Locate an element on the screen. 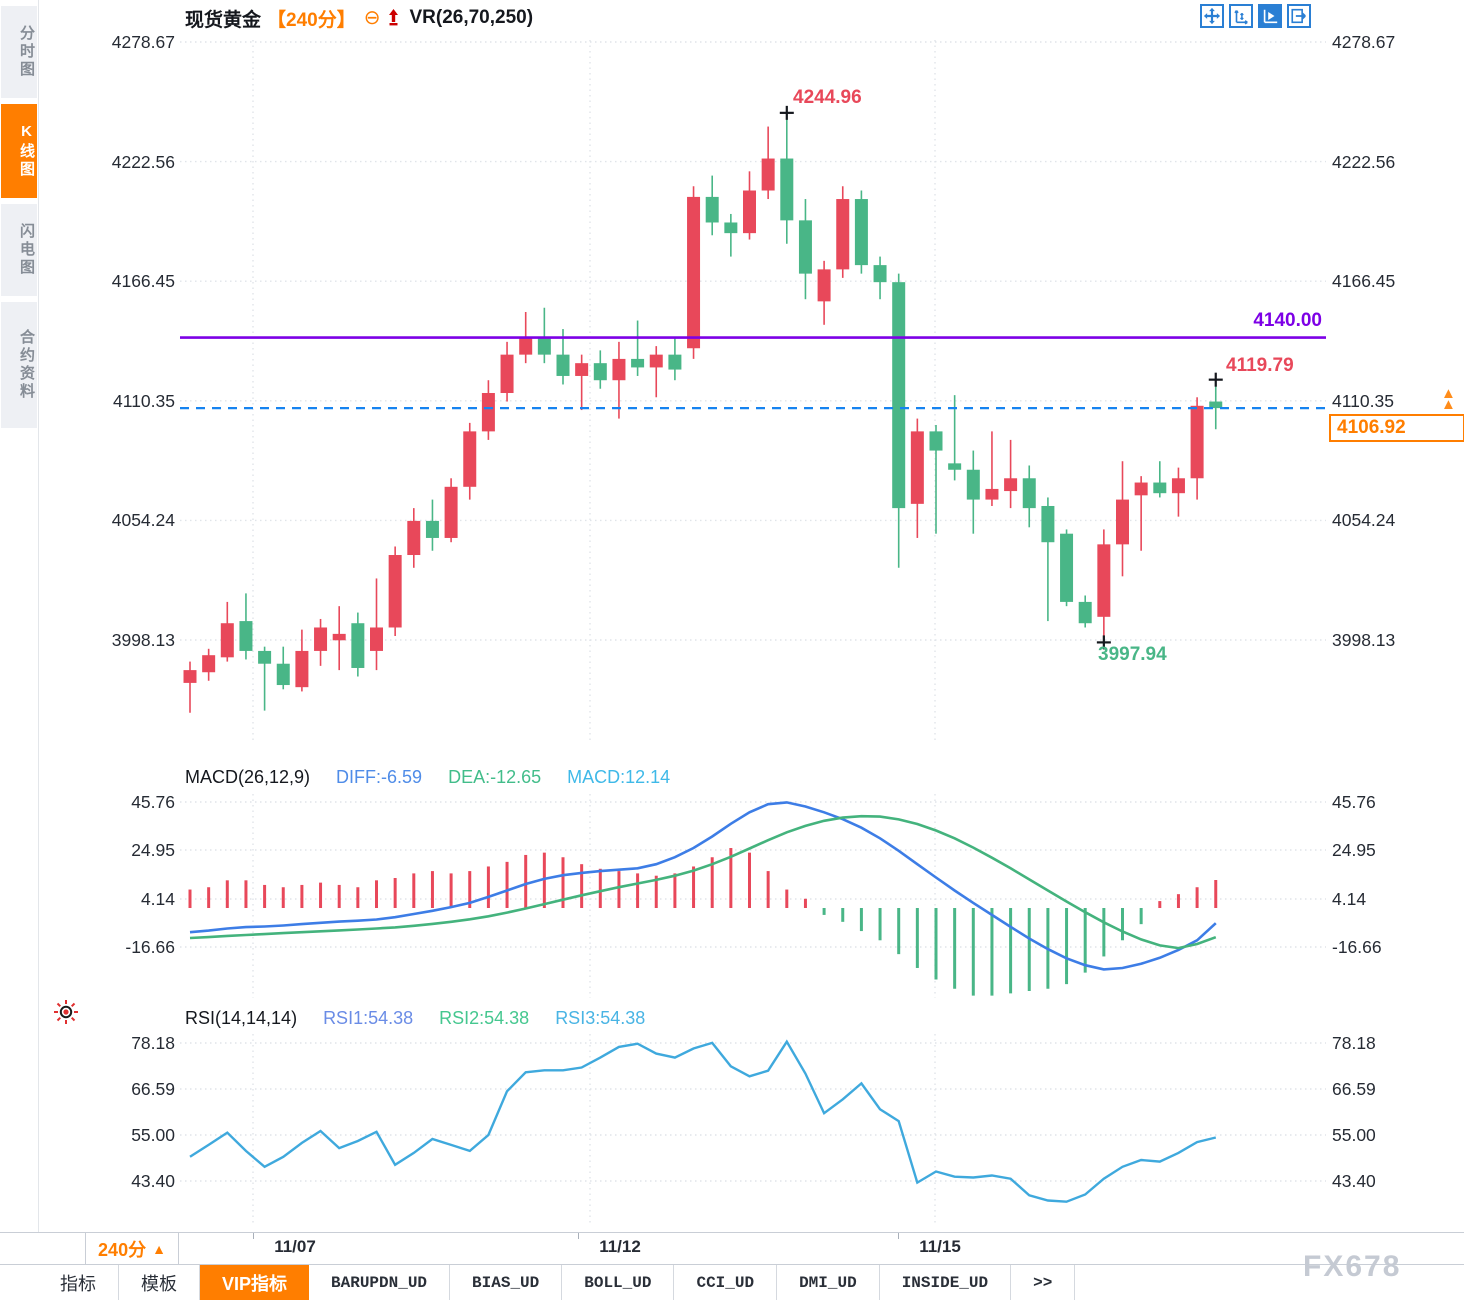  chart-controls is located at coordinates (1255, 16).